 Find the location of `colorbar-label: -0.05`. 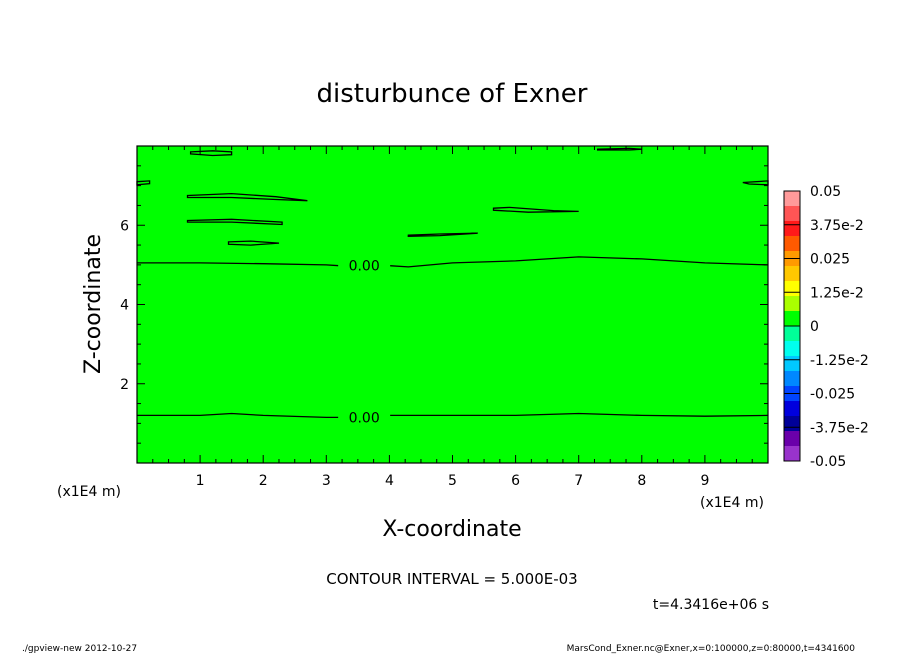

colorbar-label: -0.05 is located at coordinates (828, 462).